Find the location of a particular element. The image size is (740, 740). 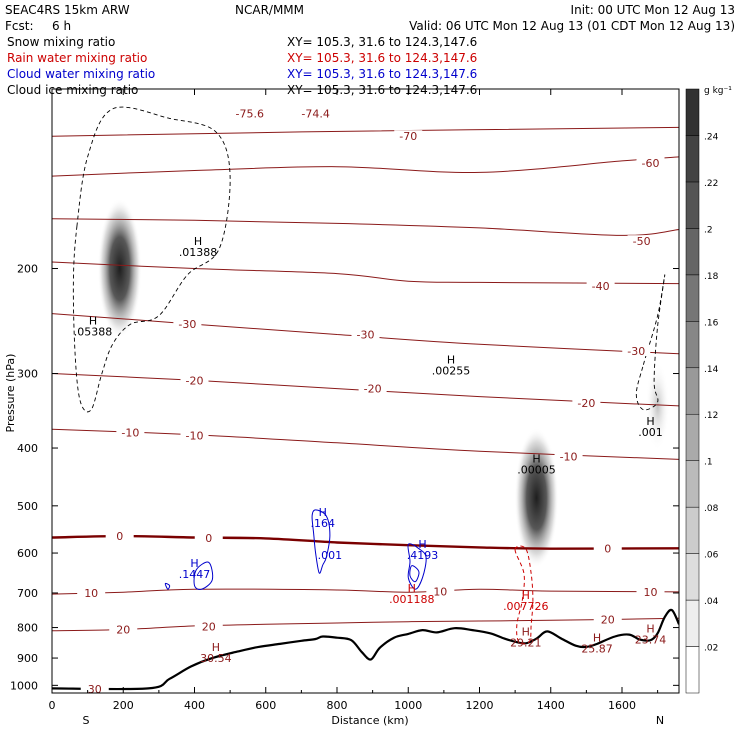

fcst-value: 6 h is located at coordinates (61, 26).